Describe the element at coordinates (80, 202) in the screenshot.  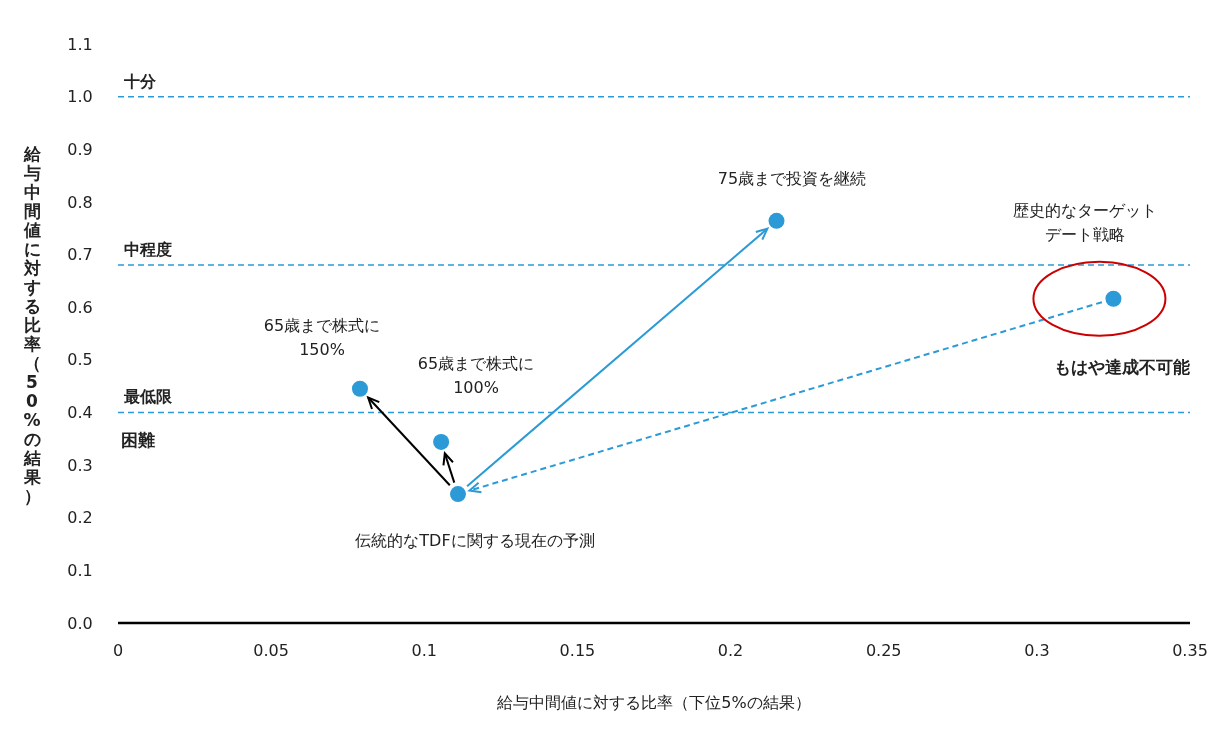
I see `y-tick-label: 0.8` at that location.